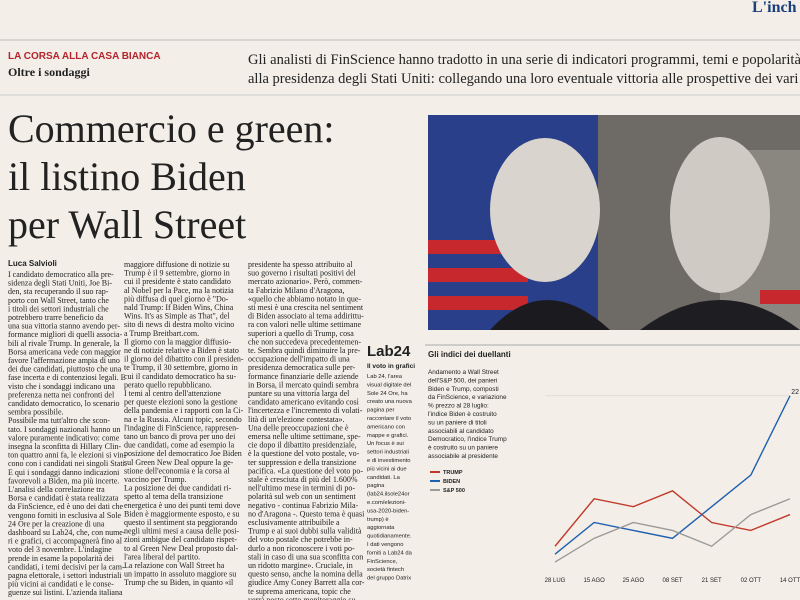  What do you see at coordinates (305, 556) in the screenshot?
I see `body-line: stali in caso di una sua sconfitta con` at bounding box center [305, 556].